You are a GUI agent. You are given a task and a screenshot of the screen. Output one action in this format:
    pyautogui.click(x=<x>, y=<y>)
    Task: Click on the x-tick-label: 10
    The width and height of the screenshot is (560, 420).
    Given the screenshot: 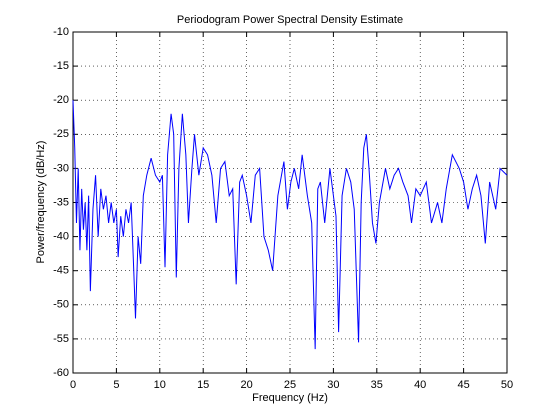 What is the action you would take?
    pyautogui.click(x=160, y=385)
    